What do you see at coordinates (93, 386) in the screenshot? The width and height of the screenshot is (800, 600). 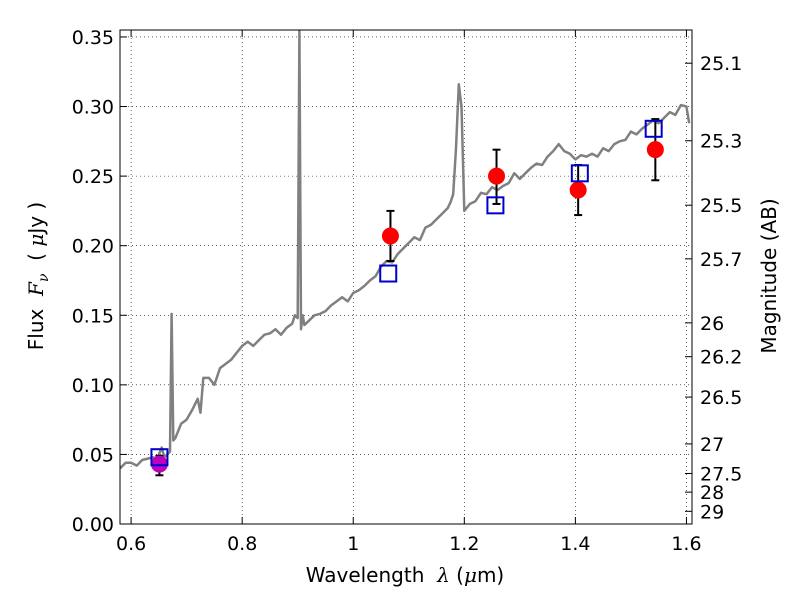 I see `y-tick-label: 0.10` at bounding box center [93, 386].